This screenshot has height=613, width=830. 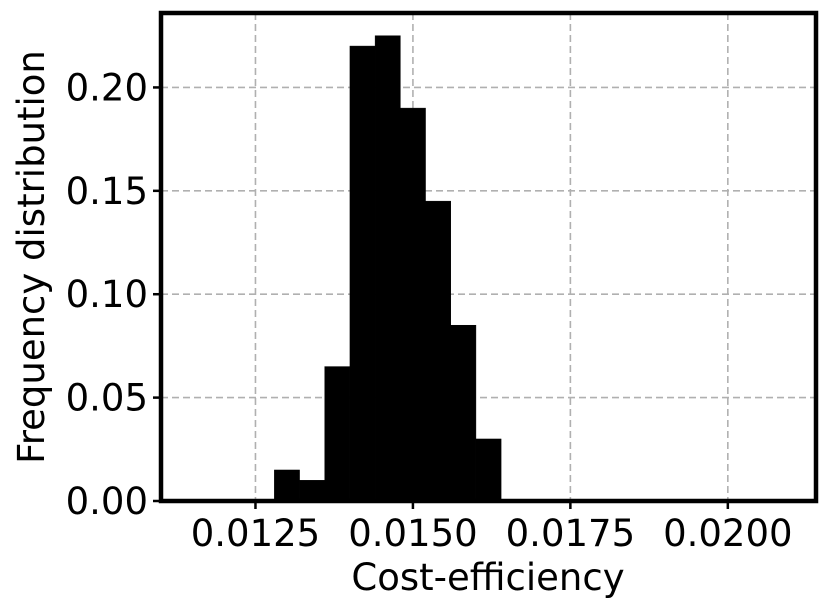 What do you see at coordinates (570, 533) in the screenshot?
I see `x-tick-label: 0.0175` at bounding box center [570, 533].